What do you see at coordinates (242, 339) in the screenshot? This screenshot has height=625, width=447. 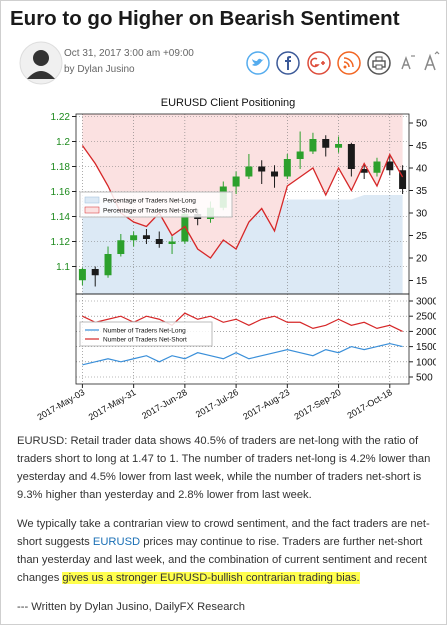 I see `plot-frame` at bounding box center [242, 339].